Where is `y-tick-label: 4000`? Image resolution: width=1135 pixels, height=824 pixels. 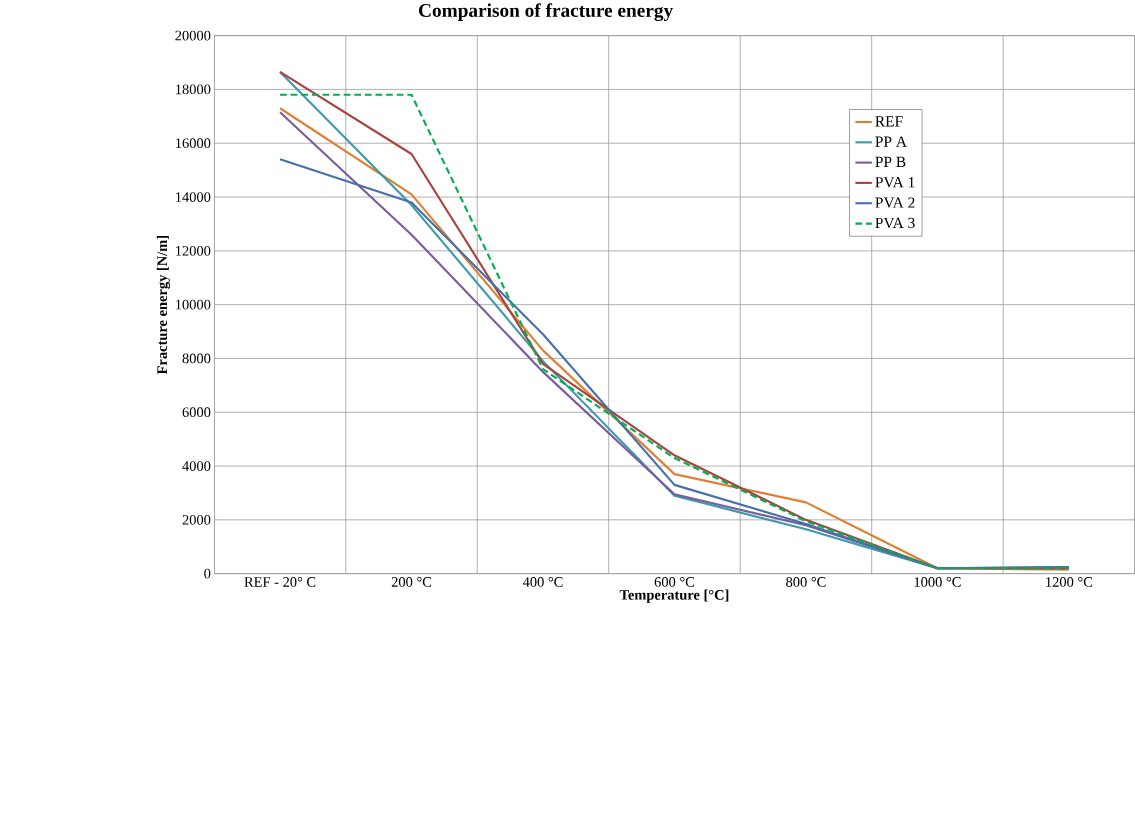 y-tick-label: 4000 is located at coordinates (196, 466).